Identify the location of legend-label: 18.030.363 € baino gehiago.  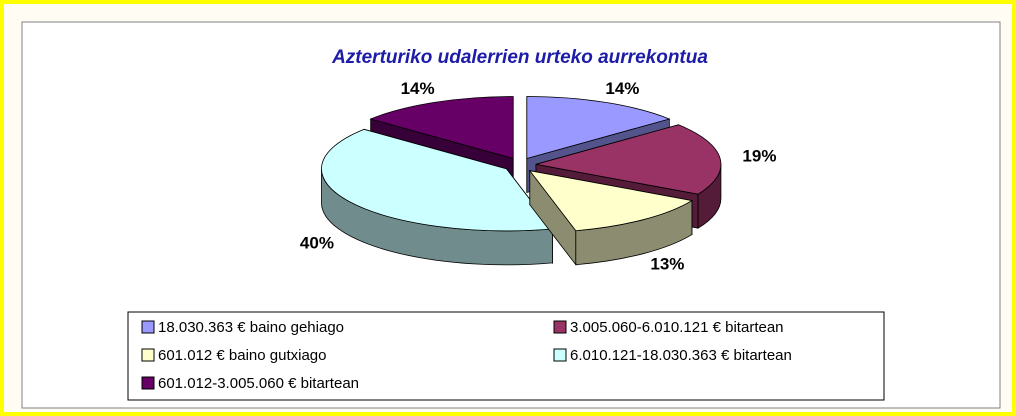
(251, 327).